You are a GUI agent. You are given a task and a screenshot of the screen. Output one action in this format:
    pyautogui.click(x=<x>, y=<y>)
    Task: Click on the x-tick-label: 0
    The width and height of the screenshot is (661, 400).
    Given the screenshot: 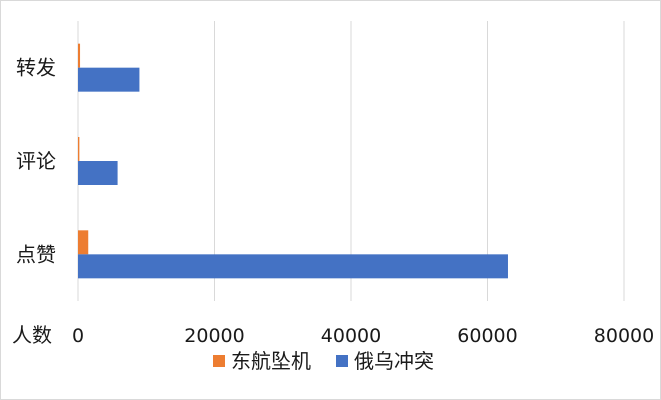 What is the action you would take?
    pyautogui.click(x=78, y=336)
    